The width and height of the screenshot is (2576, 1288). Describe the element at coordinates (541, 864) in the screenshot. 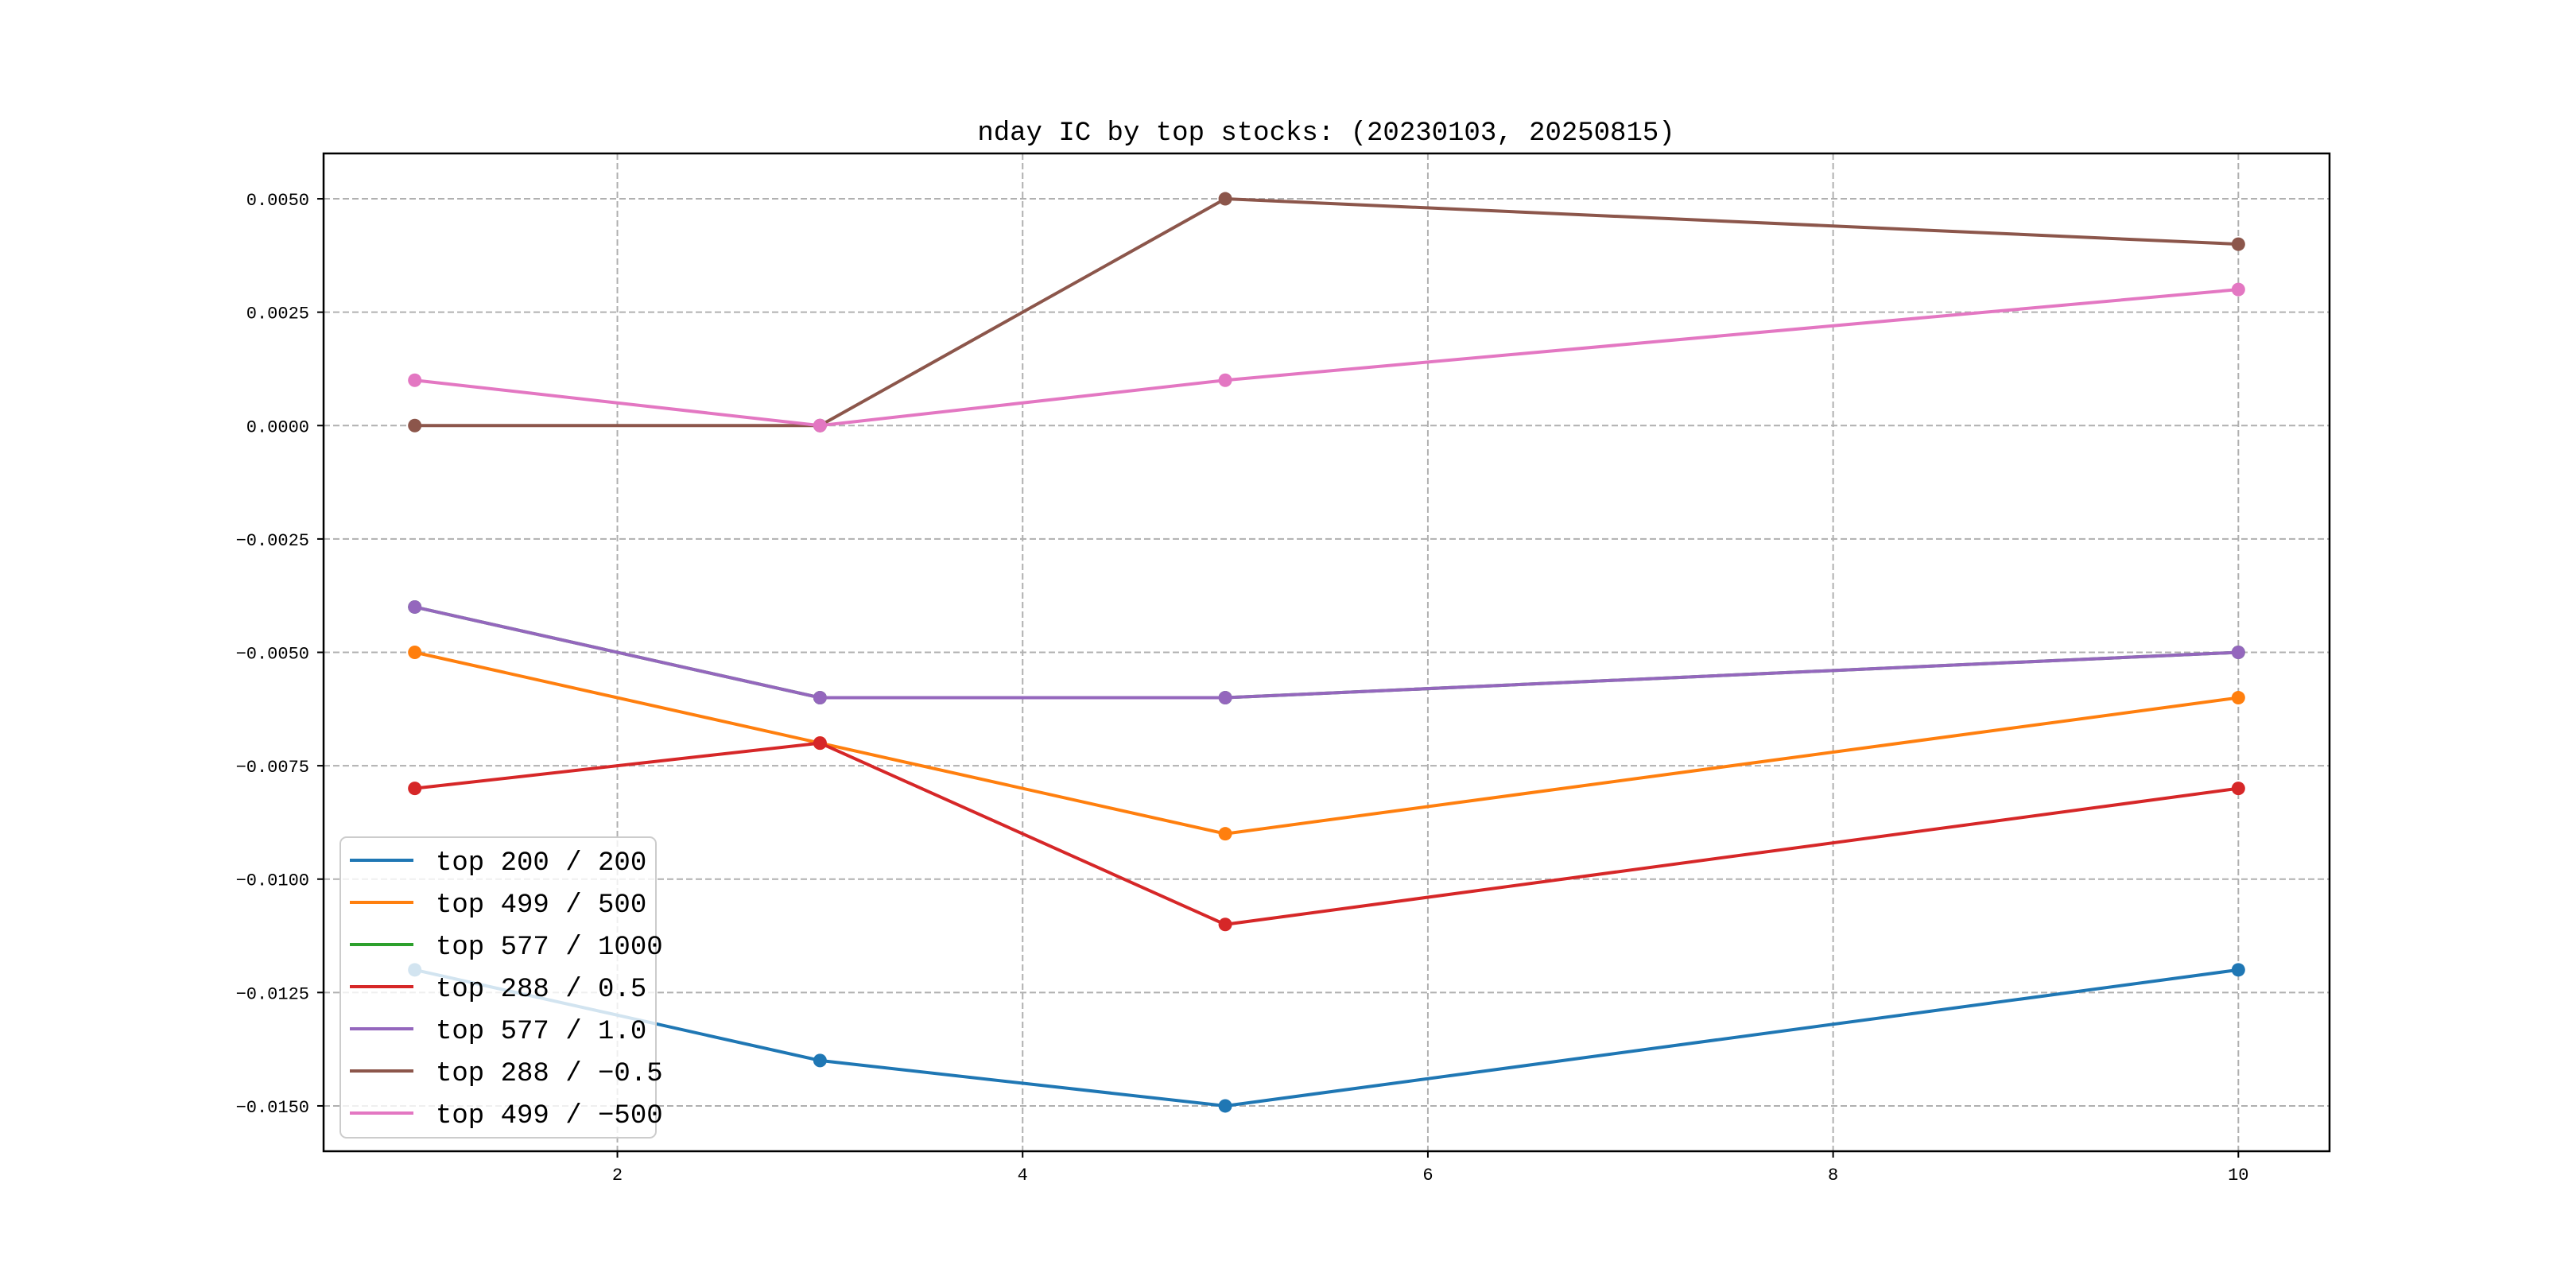

I see `legend-label: top 200 / 200` at that location.